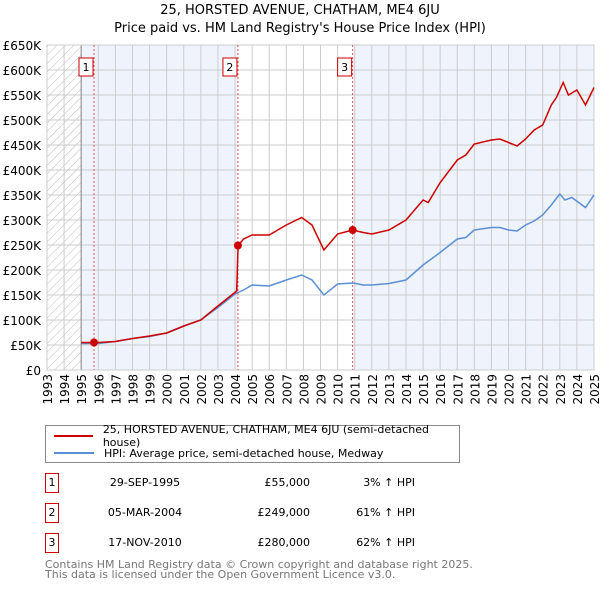 The height and width of the screenshot is (590, 600). What do you see at coordinates (23, 121) in the screenshot?
I see `y-tick-label: £500K` at bounding box center [23, 121].